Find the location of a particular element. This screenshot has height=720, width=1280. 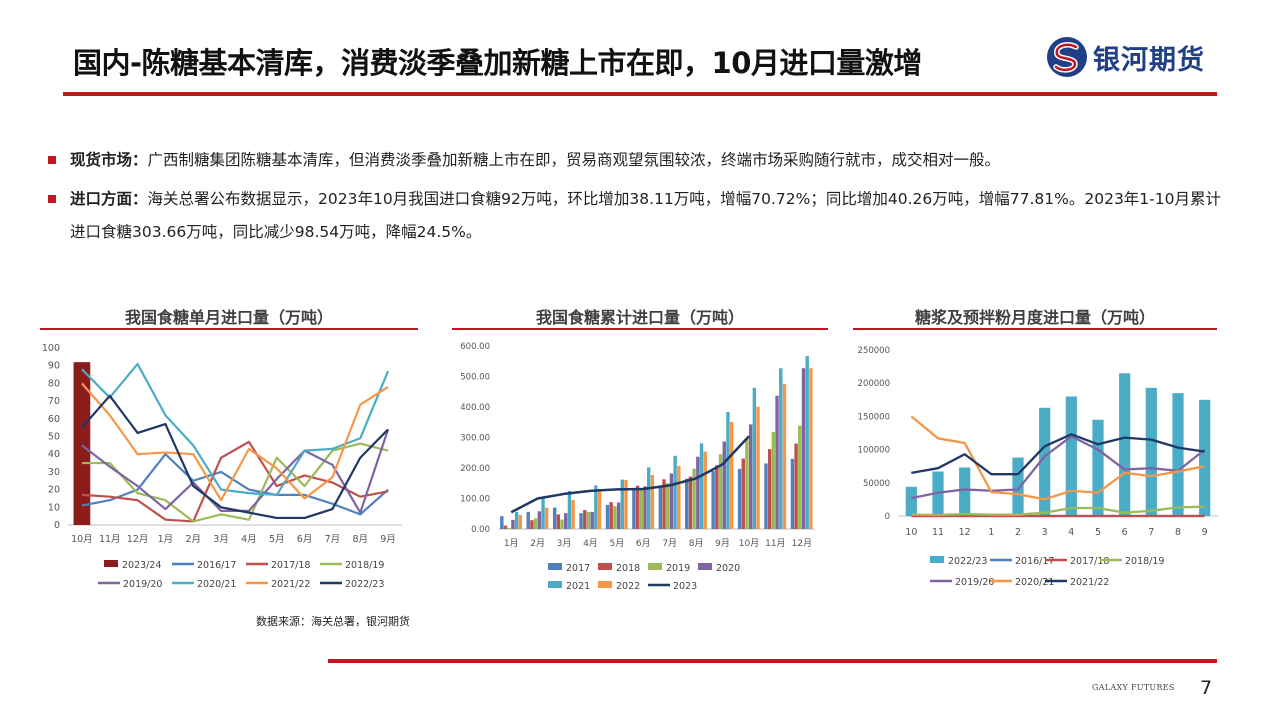

legend-label-c1-5: 2020/21 is located at coordinates (216, 584).